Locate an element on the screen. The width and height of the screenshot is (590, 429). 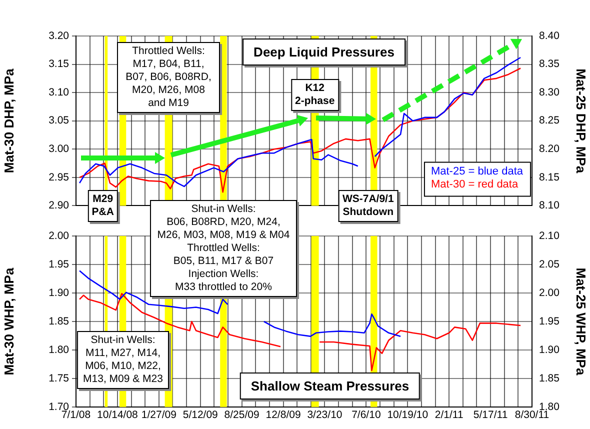
y2-tick-label: 8.15 is located at coordinates (549, 177).